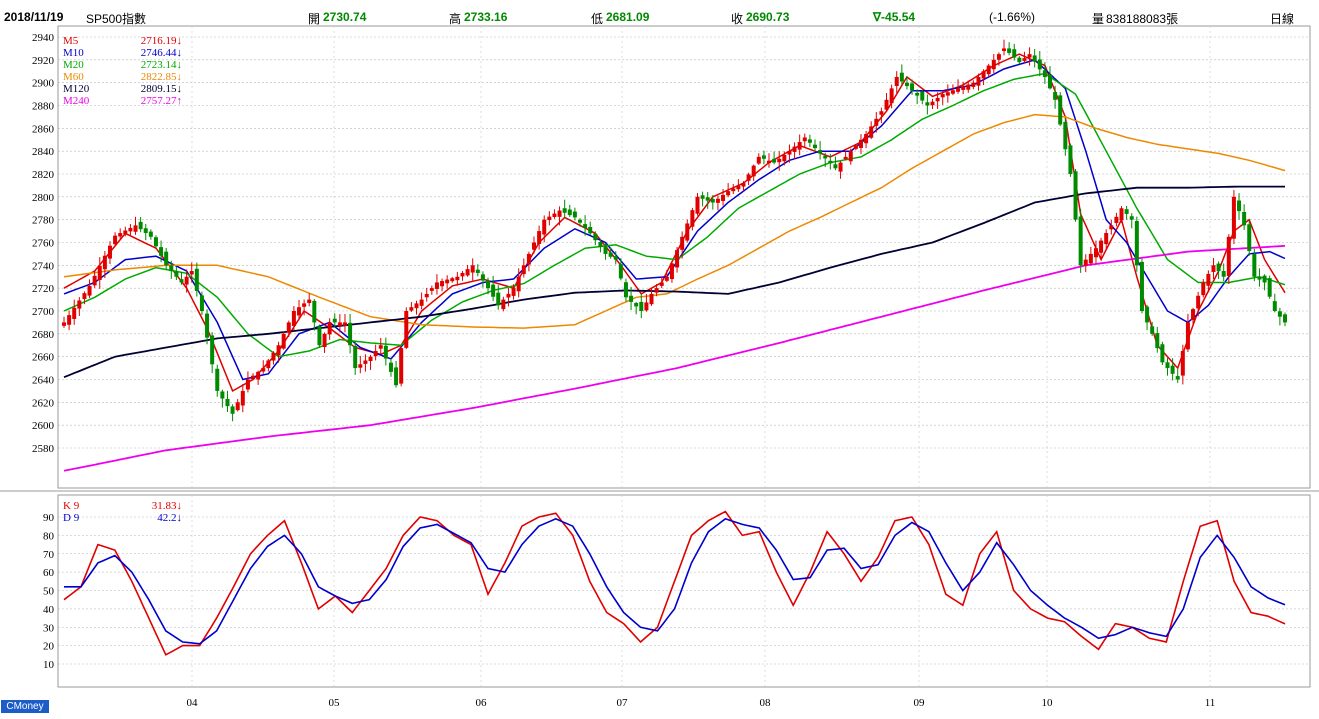 The width and height of the screenshot is (1319, 719). Describe the element at coordinates (49, 592) in the screenshot. I see `kd-tick-label: 50` at that location.